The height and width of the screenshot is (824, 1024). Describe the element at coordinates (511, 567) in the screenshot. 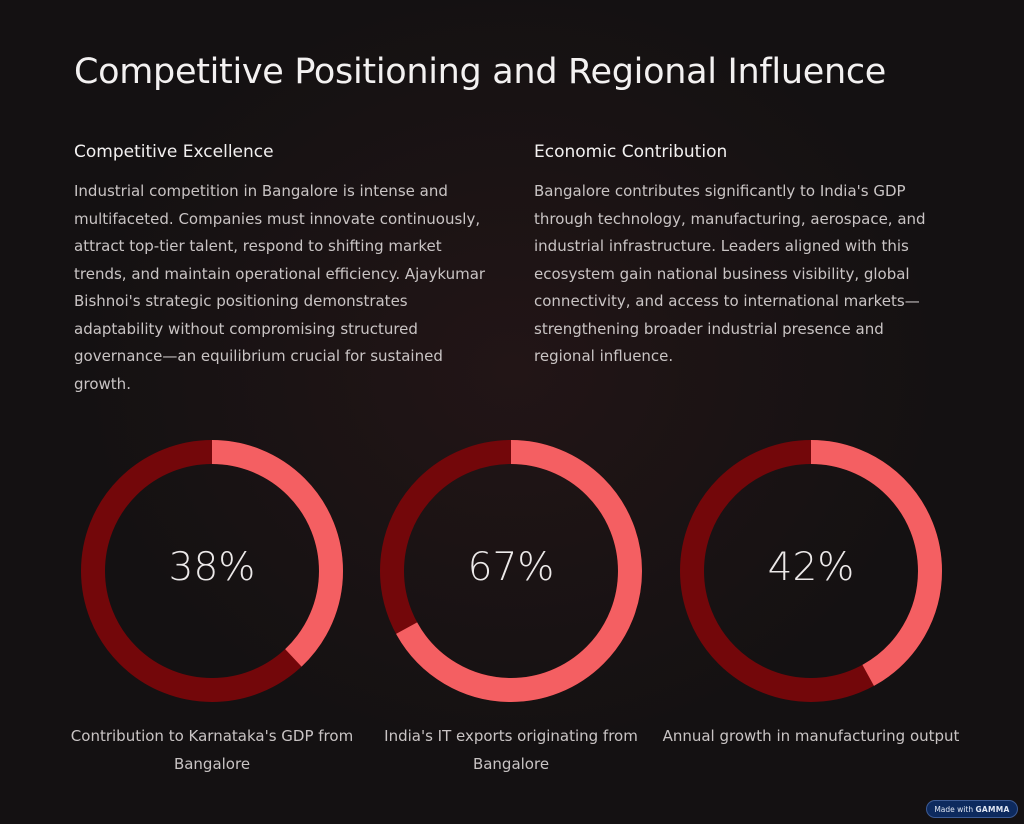

I see `donut-value-label: 67%` at that location.